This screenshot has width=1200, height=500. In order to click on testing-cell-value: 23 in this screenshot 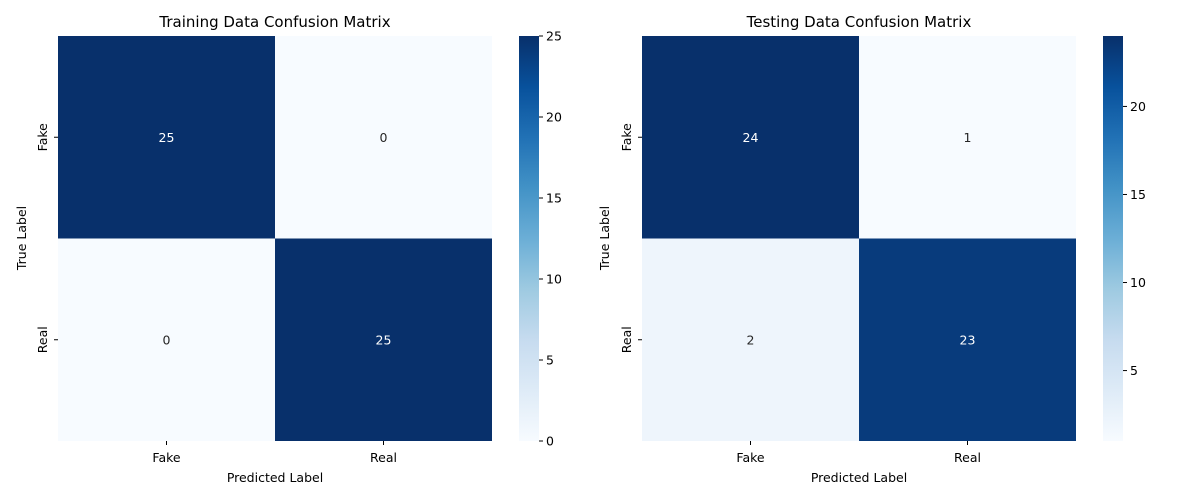, I will do `click(968, 339)`.